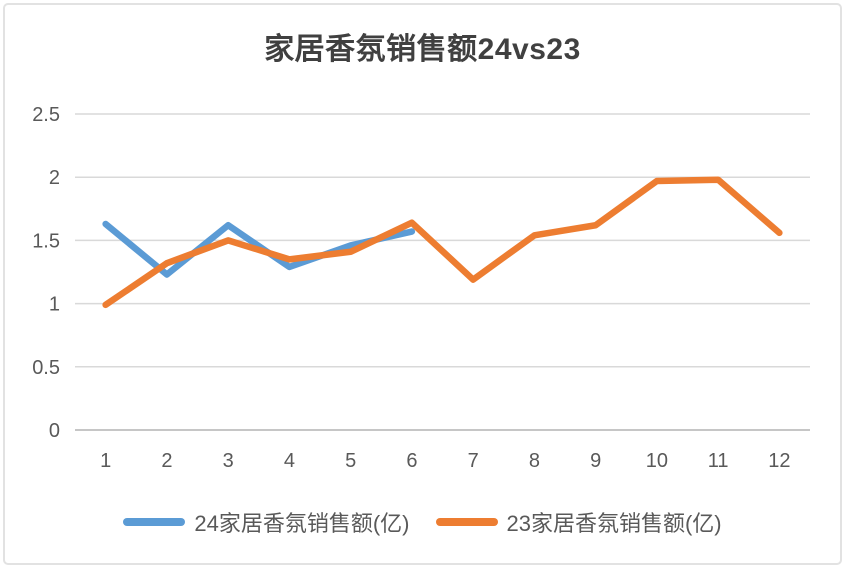  What do you see at coordinates (350, 461) in the screenshot?
I see `x-tick-label: 5` at bounding box center [350, 461].